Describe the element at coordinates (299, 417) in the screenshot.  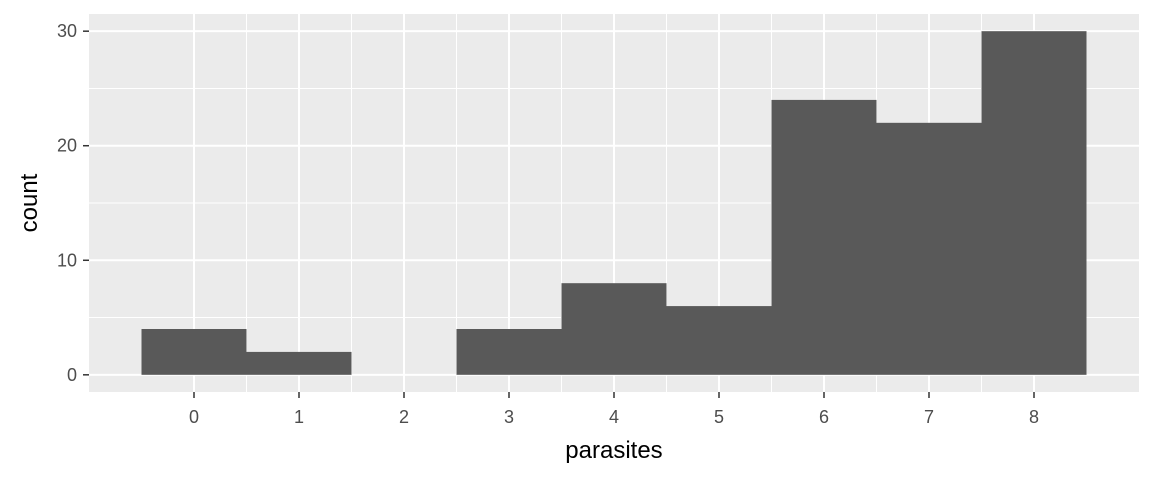
I see `x-tick-label: 1` at that location.